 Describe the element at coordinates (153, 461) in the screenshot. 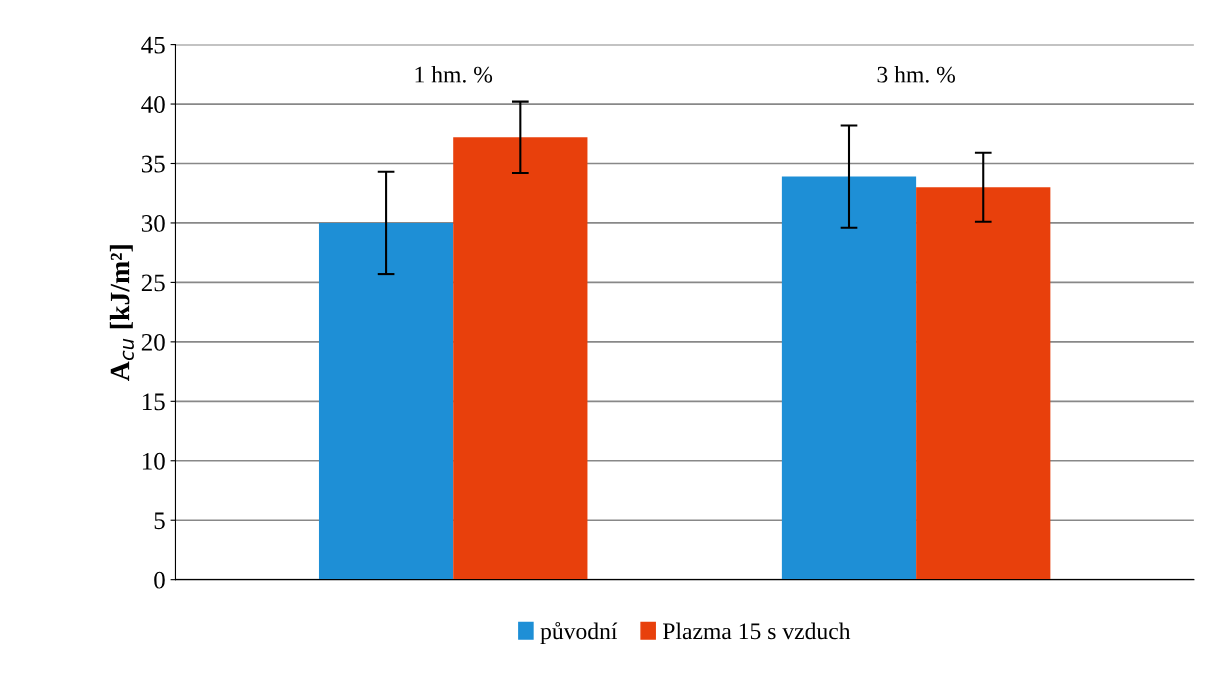

I see `y-tick-label: 10` at that location.